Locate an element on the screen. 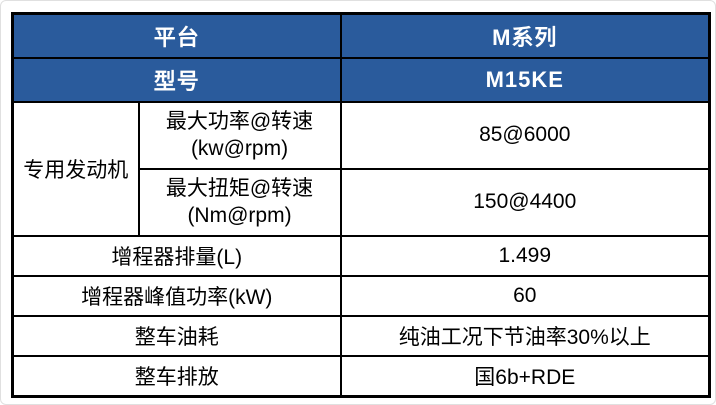  fuel-consumption-value-cell: 纯油工况下节油率30%以上 is located at coordinates (525, 336).